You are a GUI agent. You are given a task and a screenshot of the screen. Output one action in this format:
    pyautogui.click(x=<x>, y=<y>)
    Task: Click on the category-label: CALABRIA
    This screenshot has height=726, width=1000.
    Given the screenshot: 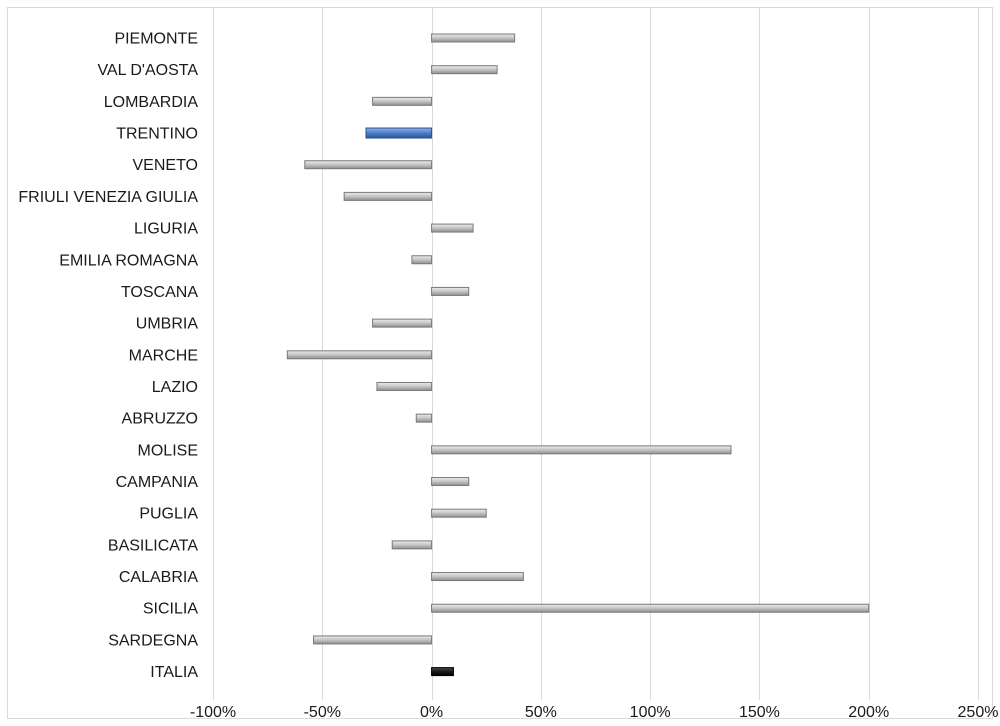 What is the action you would take?
    pyautogui.click(x=158, y=577)
    